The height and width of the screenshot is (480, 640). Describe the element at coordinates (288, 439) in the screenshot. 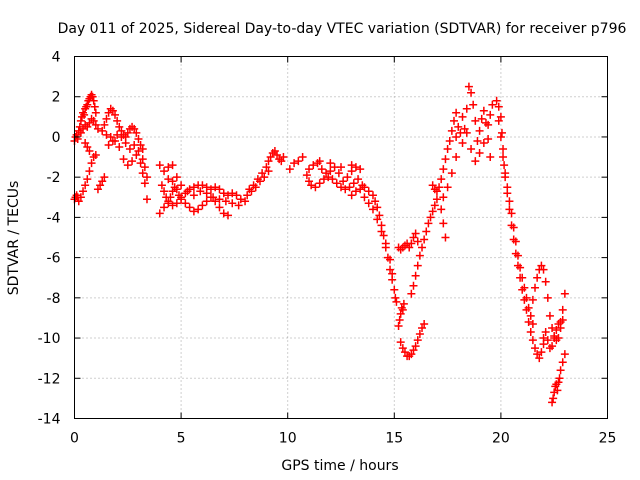

I see `x-tick-label: 10` at that location.